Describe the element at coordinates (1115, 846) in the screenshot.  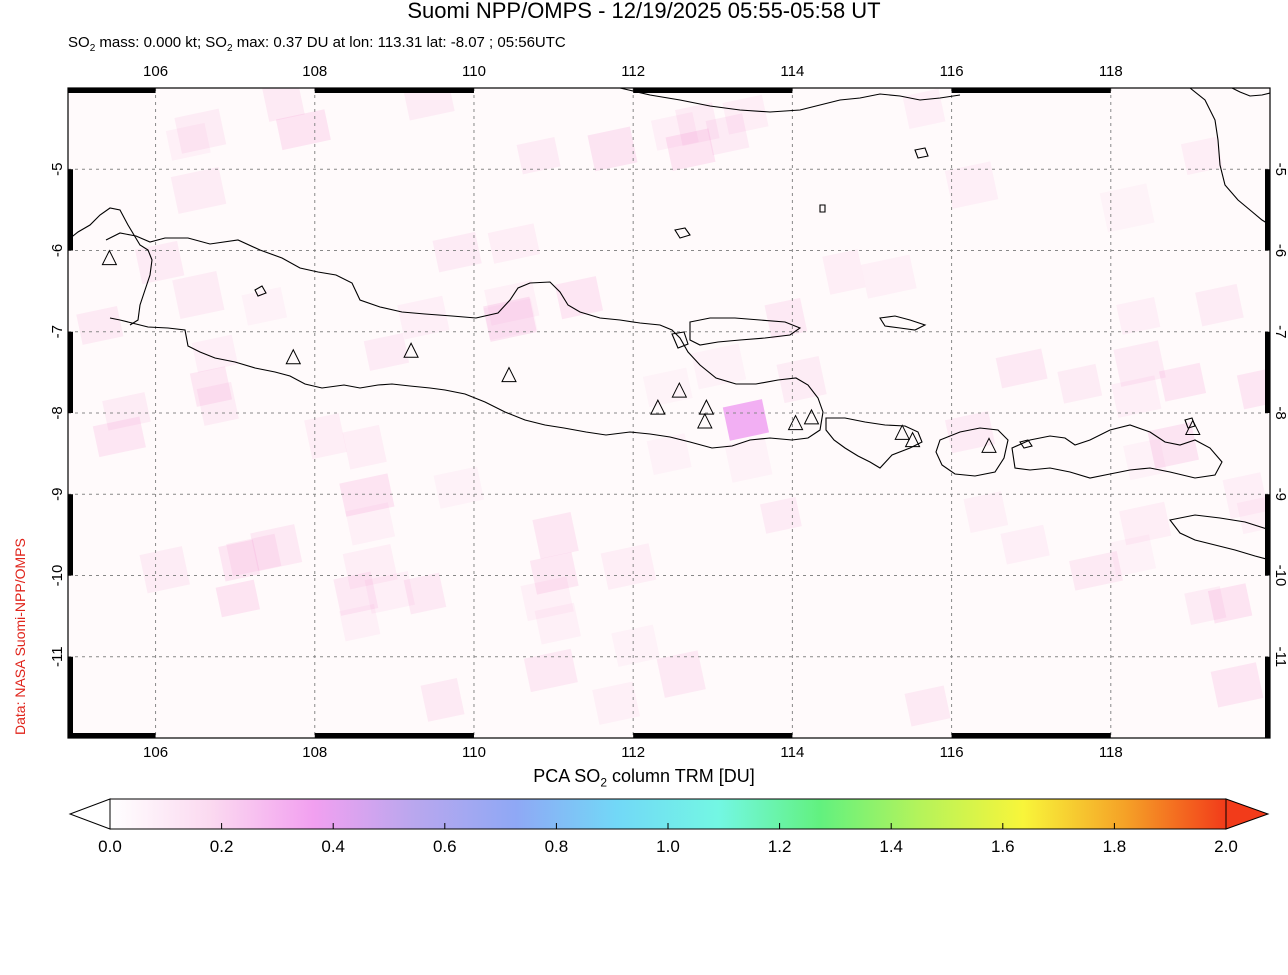
I see `colorbar-tick-label: 1.8` at that location.